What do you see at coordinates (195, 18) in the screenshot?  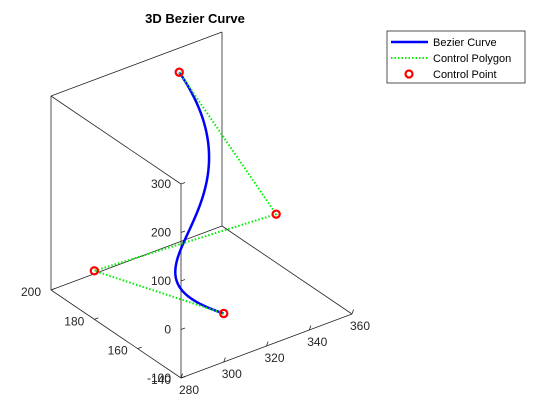 I see `chart-title: 3D Bezier Curve` at bounding box center [195, 18].